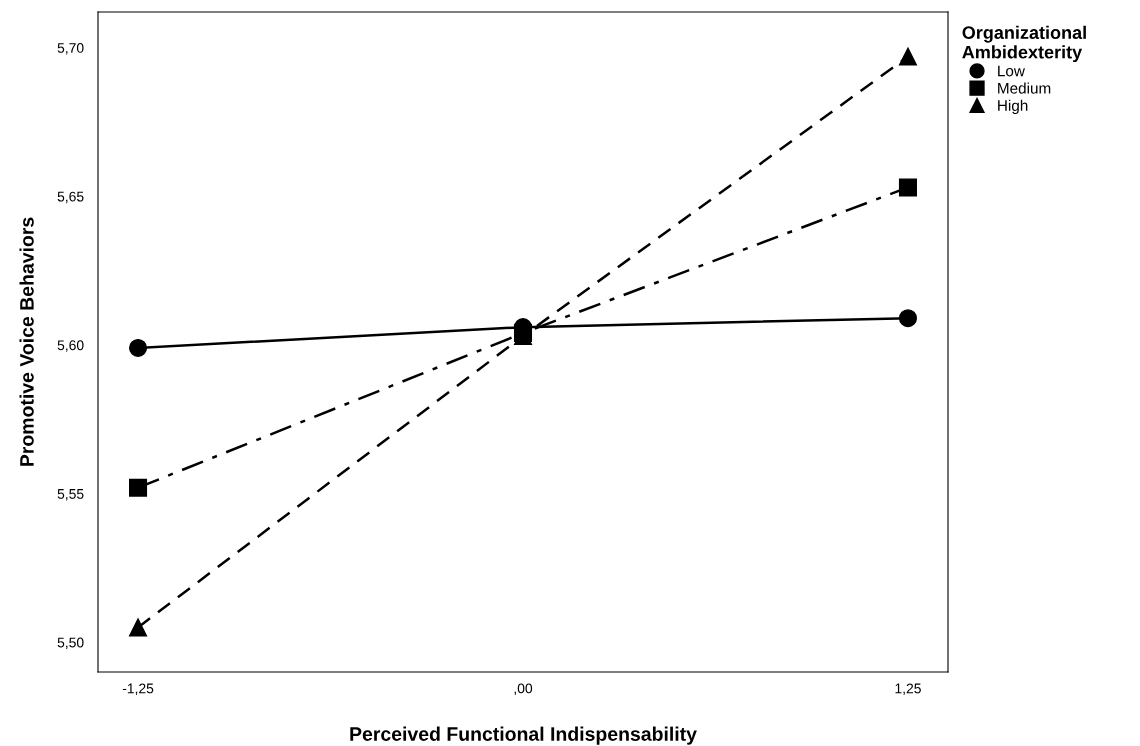 The width and height of the screenshot is (1140, 746). Describe the element at coordinates (70, 197) in the screenshot. I see `y-tick-label: 5,65` at that location.